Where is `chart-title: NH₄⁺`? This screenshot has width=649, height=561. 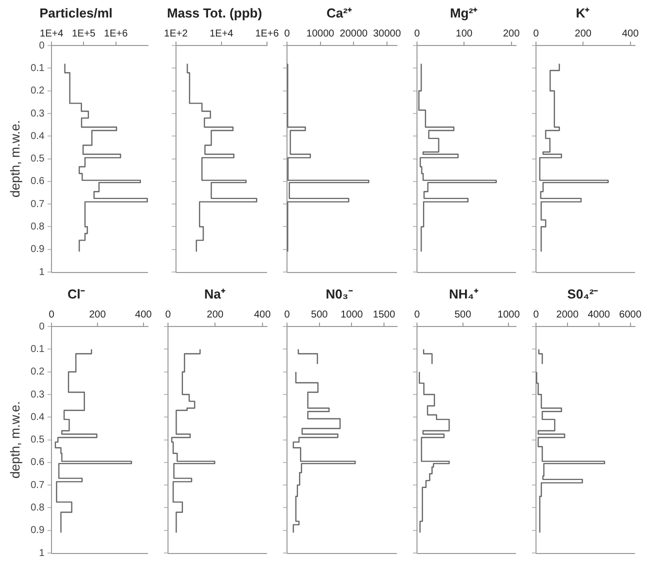 chart-title: NH₄⁺ is located at coordinates (464, 294).